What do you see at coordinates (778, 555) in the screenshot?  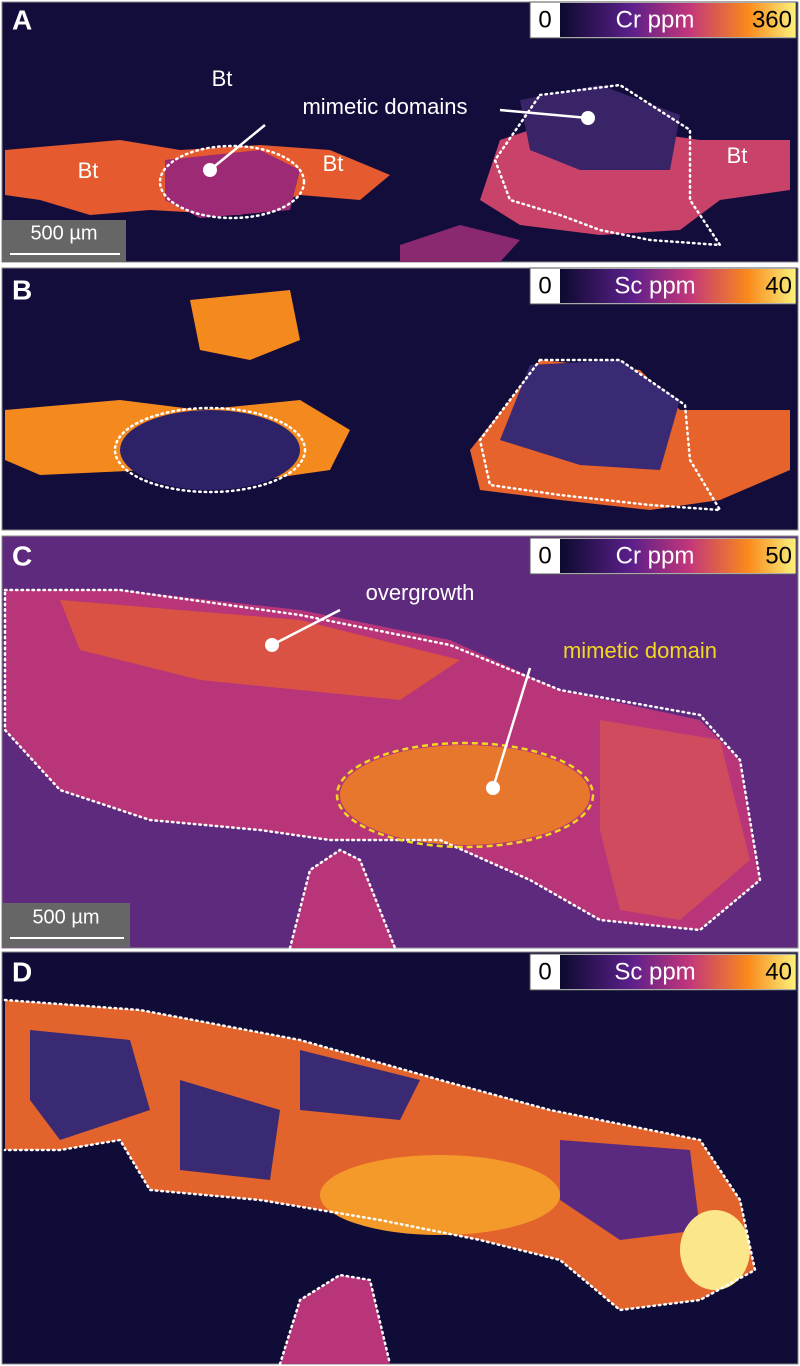 I see `colorbar-max: 50` at bounding box center [778, 555].